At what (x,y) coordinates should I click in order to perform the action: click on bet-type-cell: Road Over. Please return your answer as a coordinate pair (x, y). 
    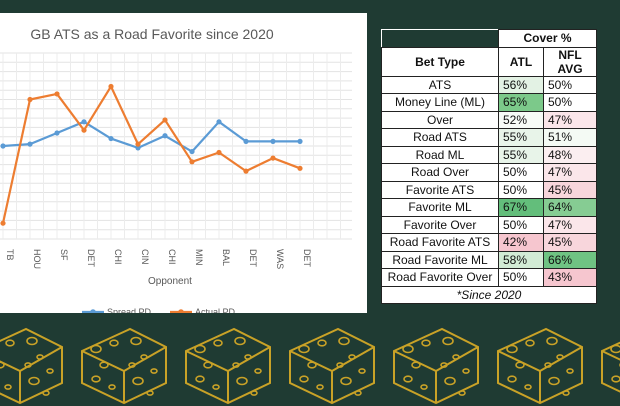
    Looking at the image, I should click on (440, 172).